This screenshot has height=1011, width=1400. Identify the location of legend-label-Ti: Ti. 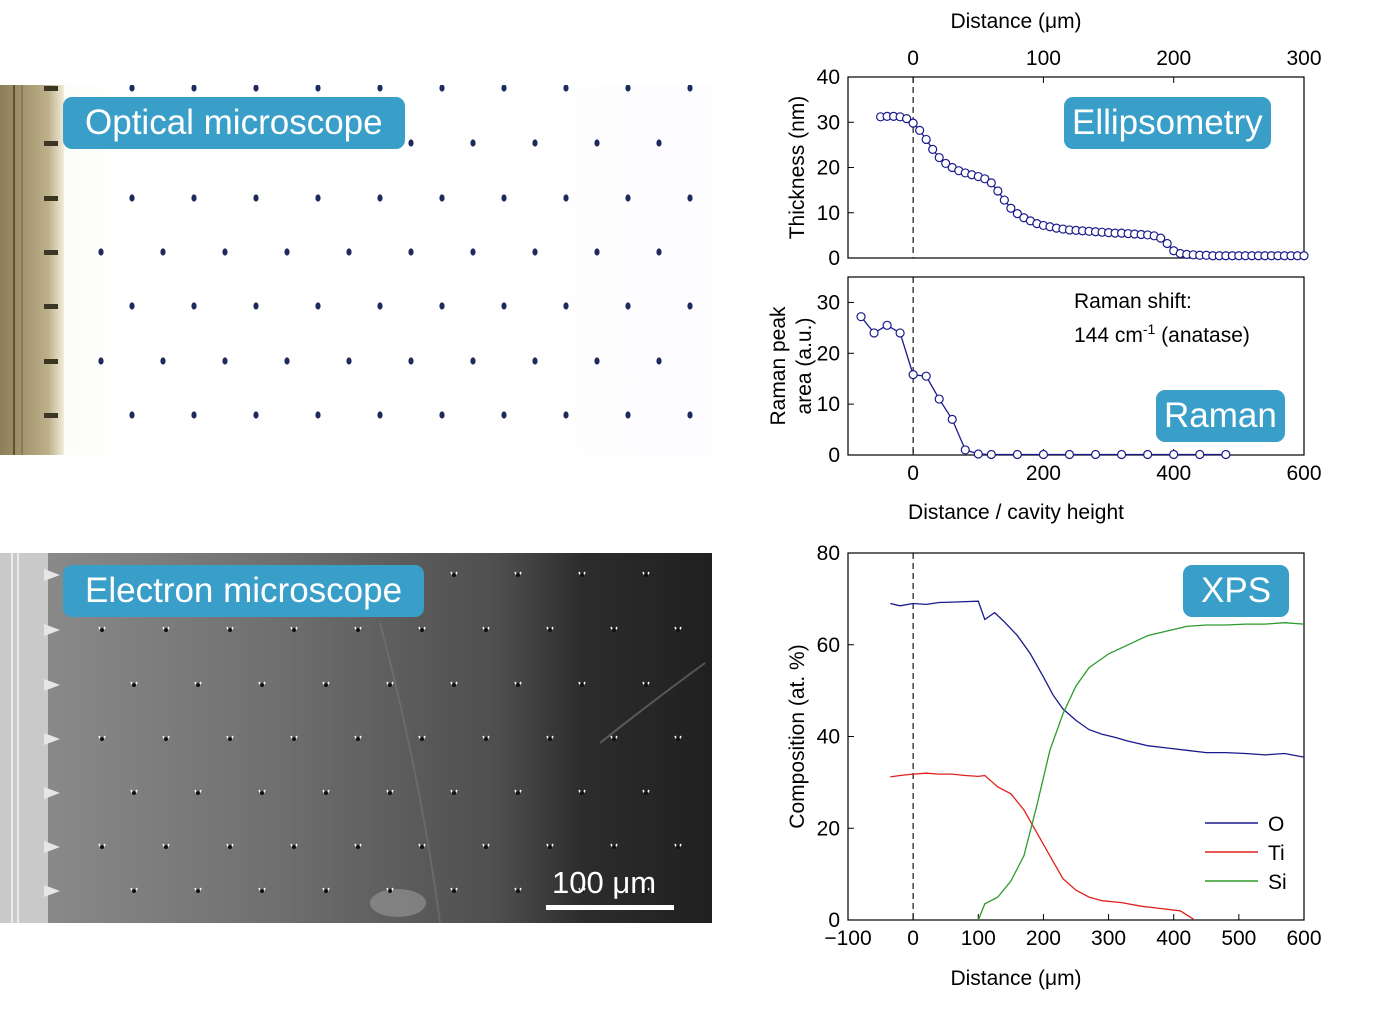
(1276, 853).